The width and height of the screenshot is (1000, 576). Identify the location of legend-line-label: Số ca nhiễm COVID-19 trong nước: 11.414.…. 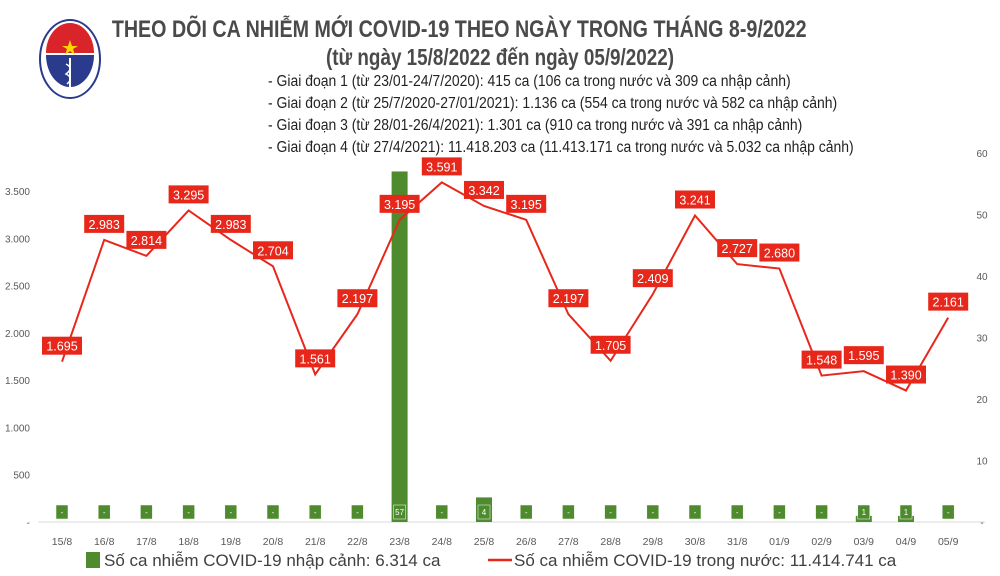
(705, 560).